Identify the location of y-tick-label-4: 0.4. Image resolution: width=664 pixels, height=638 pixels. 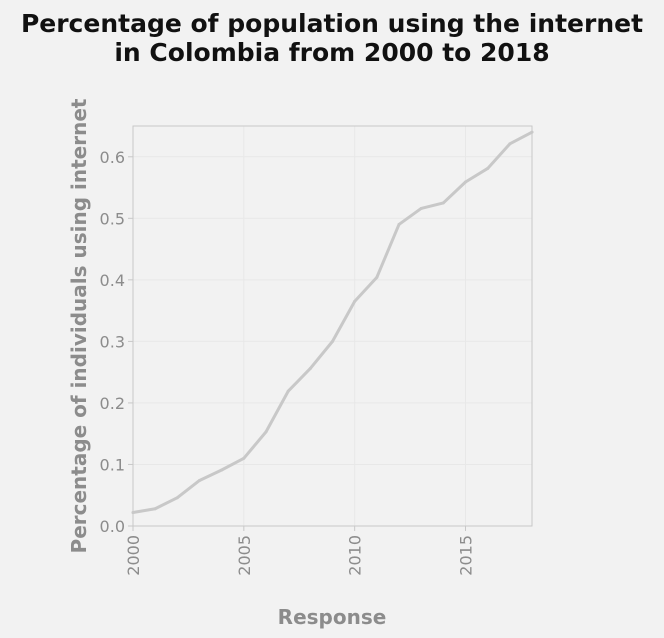
(112, 280).